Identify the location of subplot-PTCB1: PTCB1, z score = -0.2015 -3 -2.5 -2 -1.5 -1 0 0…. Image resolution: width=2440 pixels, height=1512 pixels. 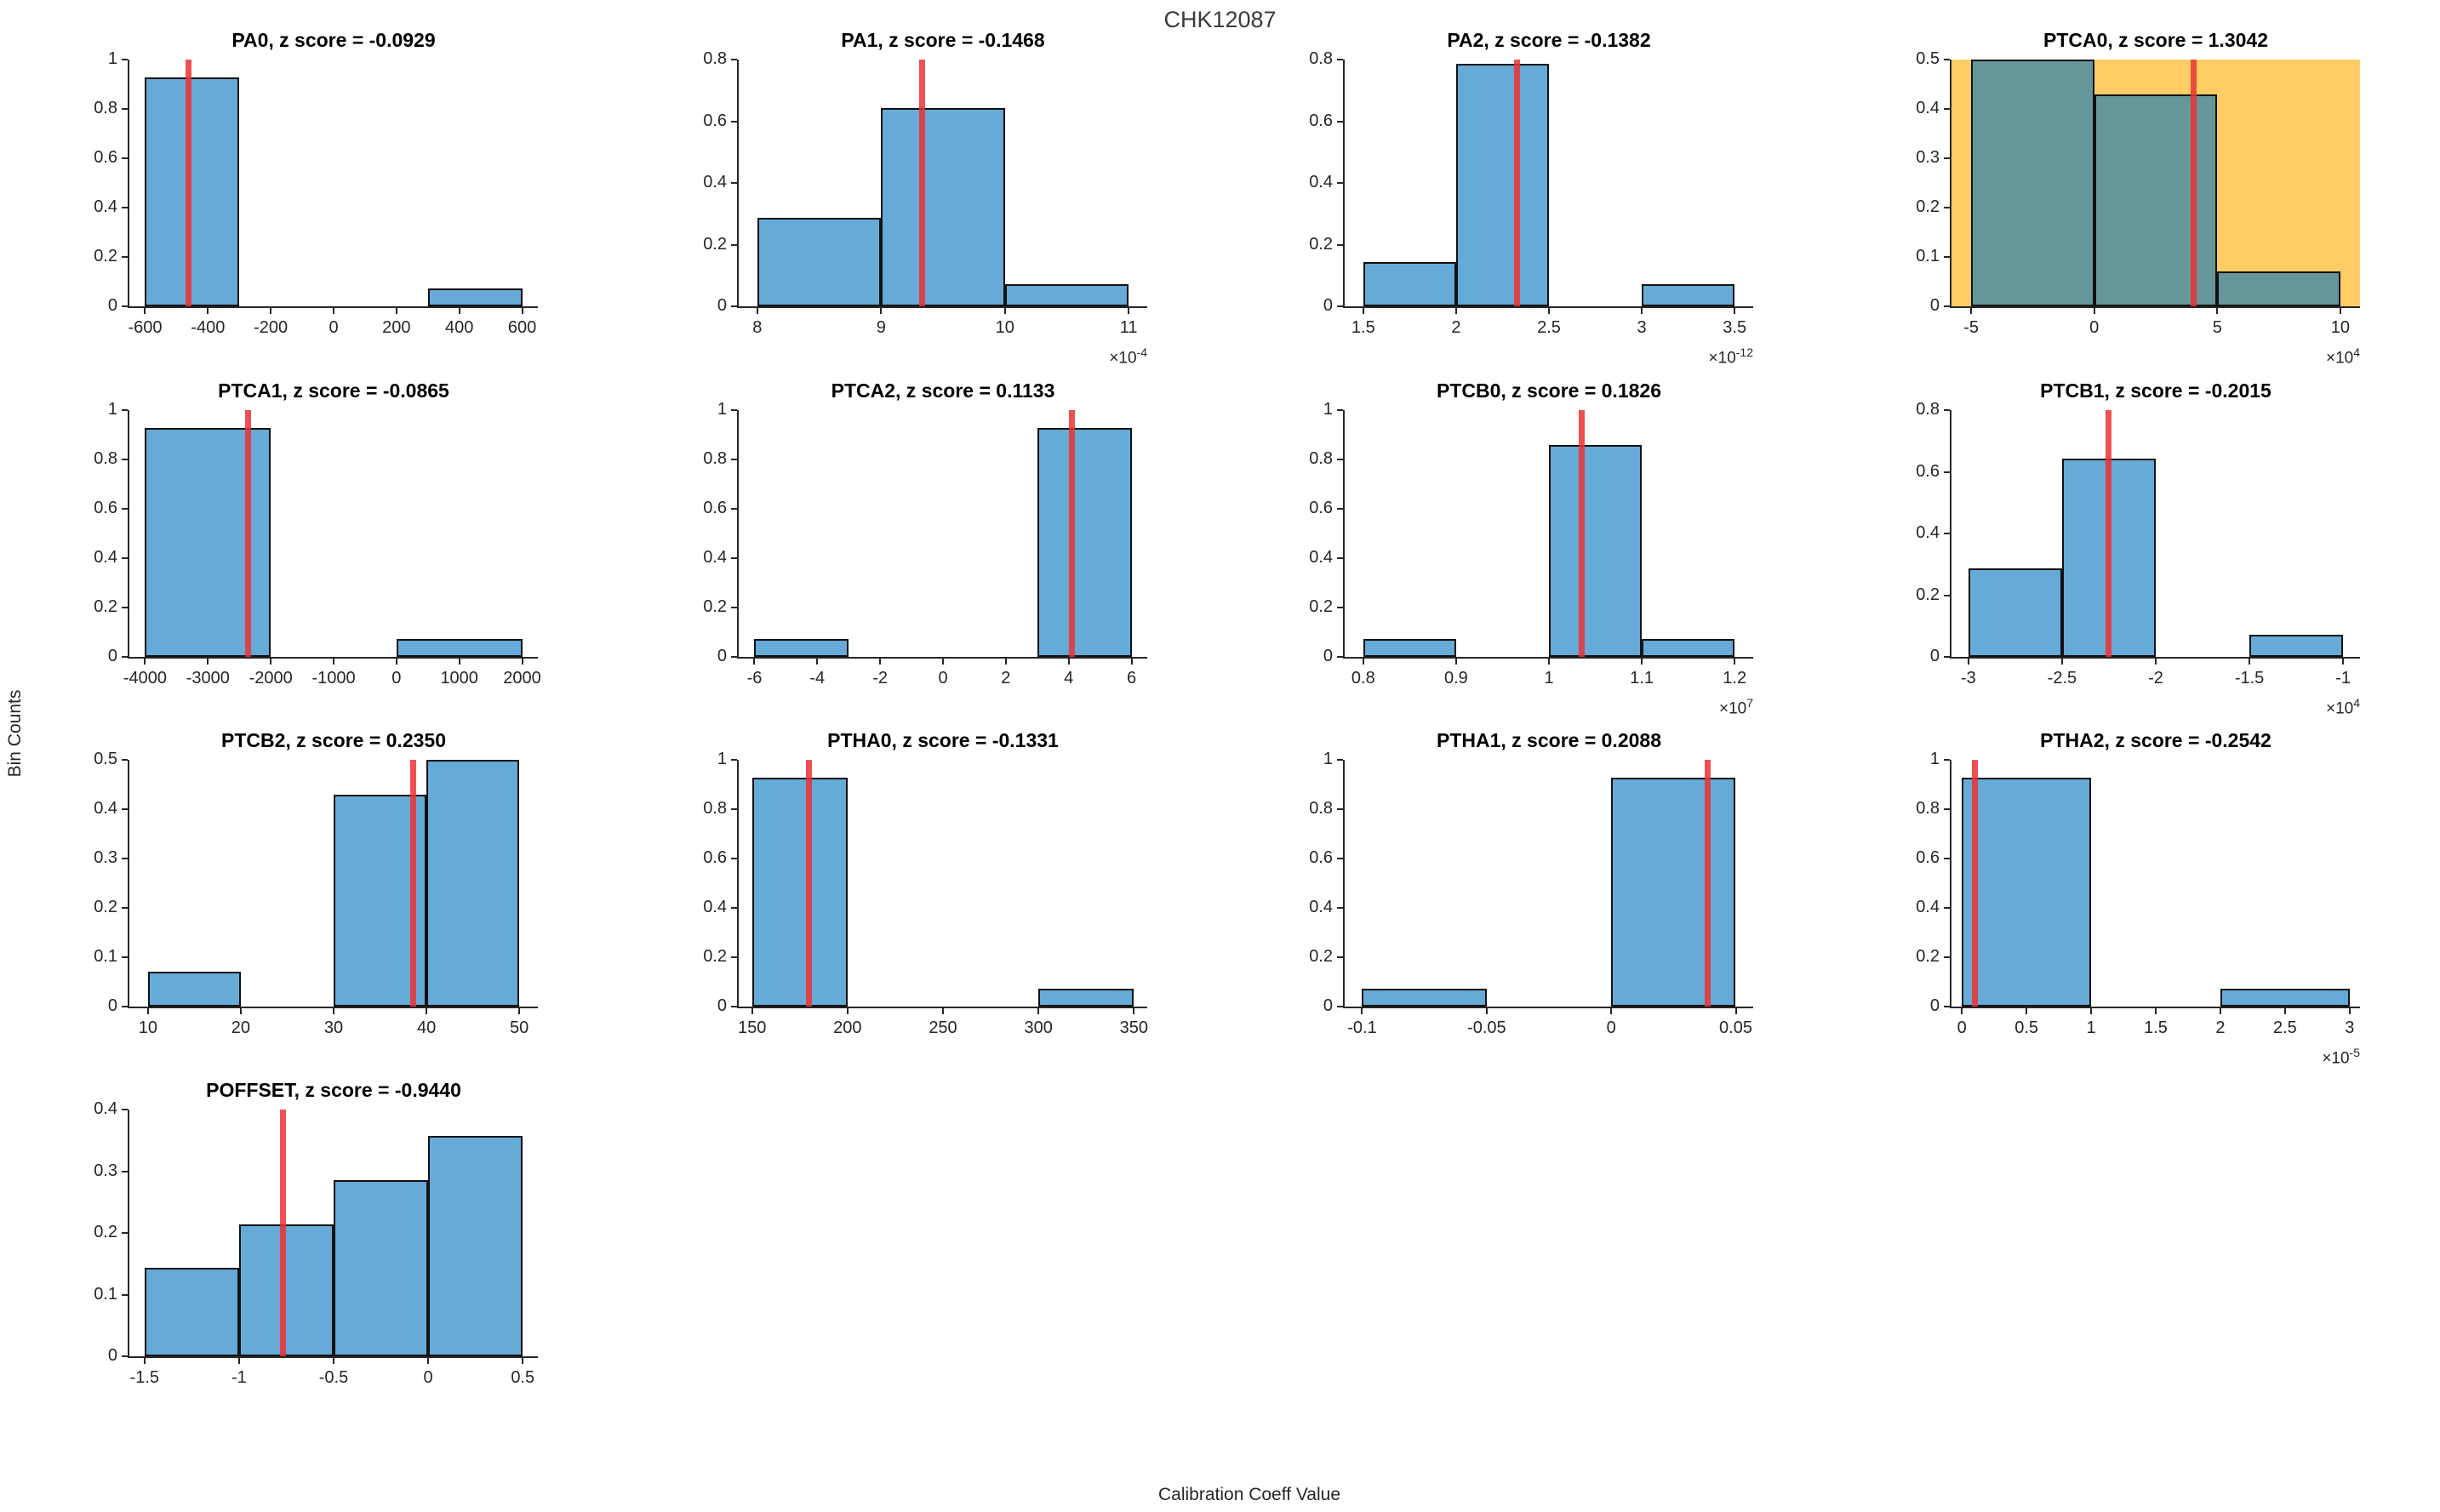
(2157, 545).